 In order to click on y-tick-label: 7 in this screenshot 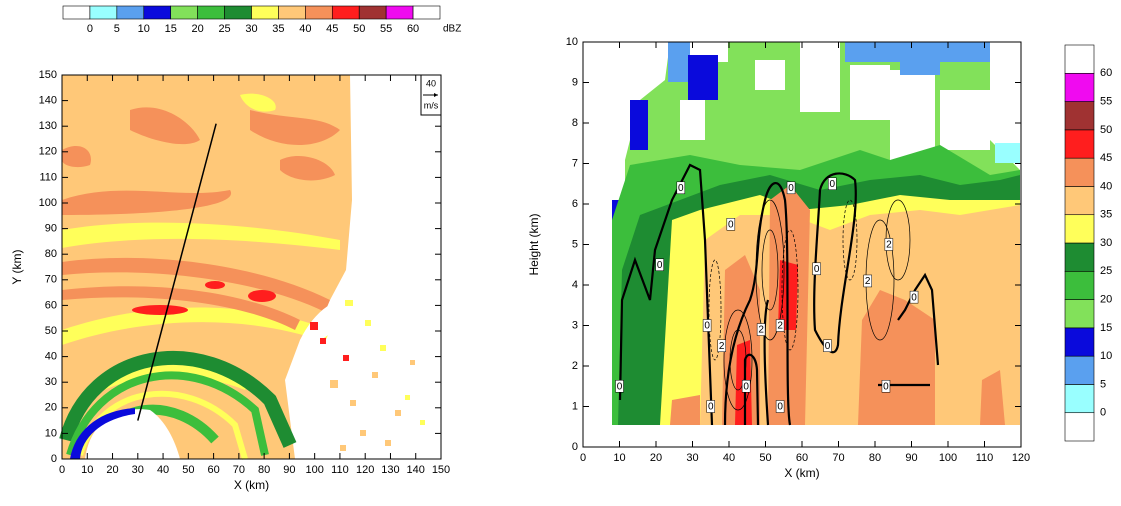, I will do `click(575, 163)`.